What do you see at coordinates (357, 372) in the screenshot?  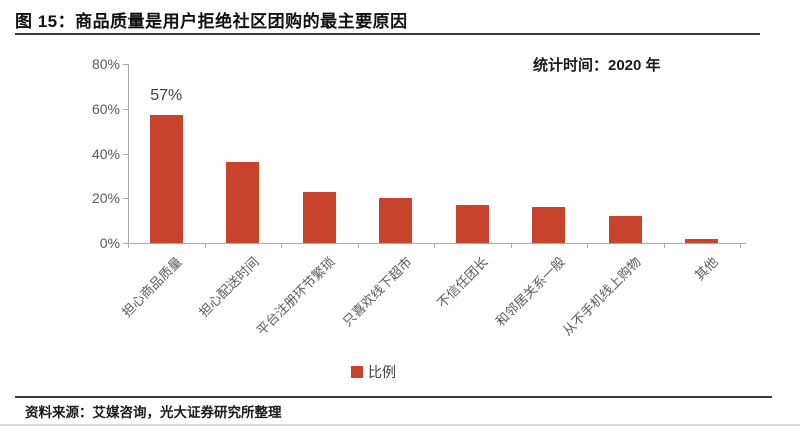 I see `legend-swatch` at bounding box center [357, 372].